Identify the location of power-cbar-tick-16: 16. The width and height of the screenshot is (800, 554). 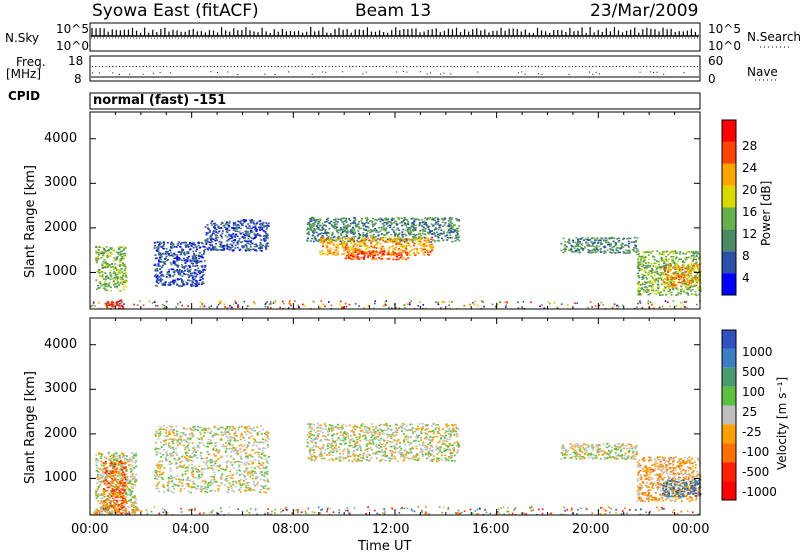
(750, 212).